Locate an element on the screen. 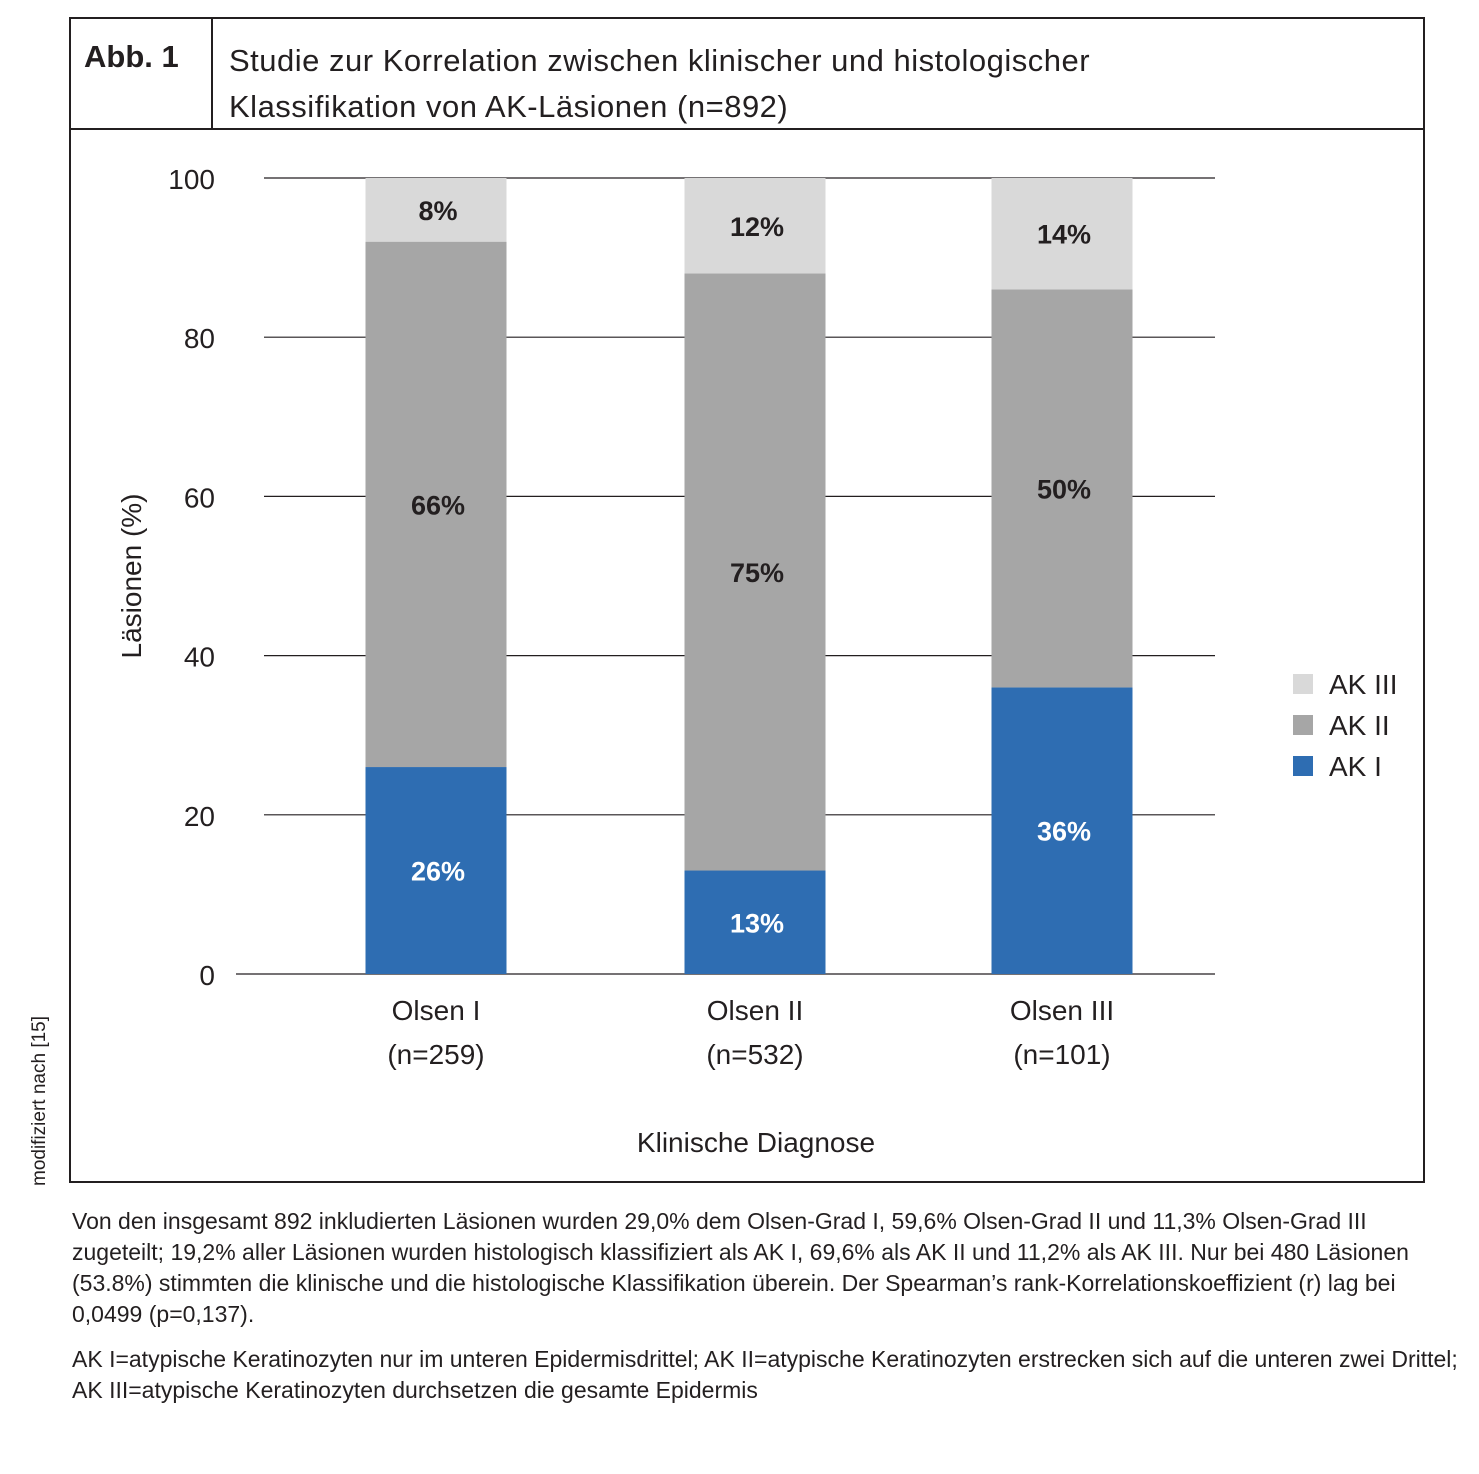 This screenshot has width=1479, height=1474. figure-label: Abb. 1 is located at coordinates (142, 73).